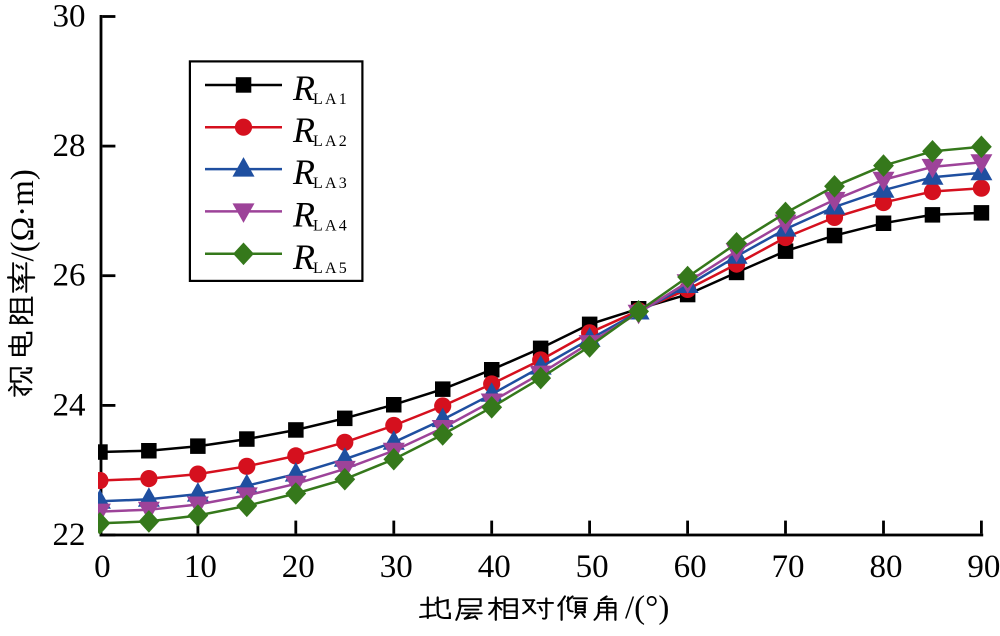 Image resolution: width=1000 pixels, height=636 pixels. I want to click on svg-text: 26, so click(69, 276).